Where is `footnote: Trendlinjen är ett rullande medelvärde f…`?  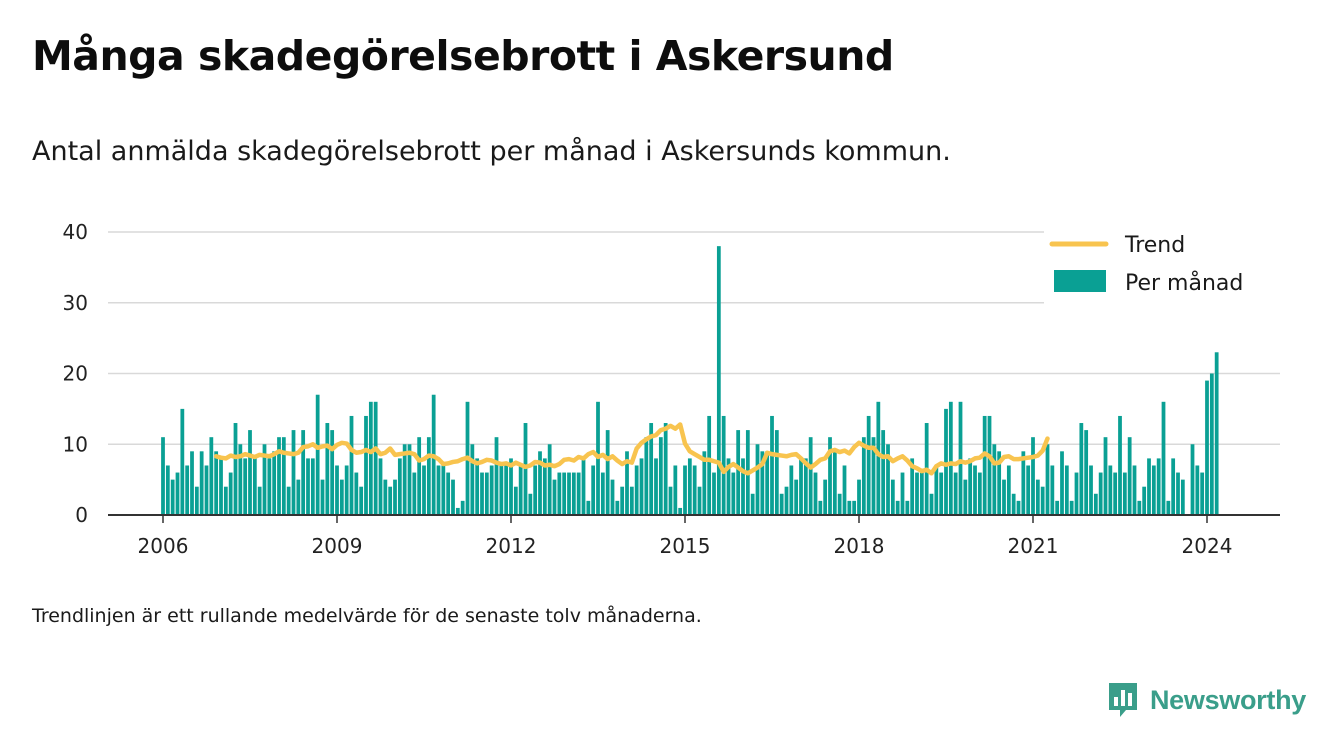 footnote: Trendlinjen är ett rullande medelvärde f… is located at coordinates (367, 616).